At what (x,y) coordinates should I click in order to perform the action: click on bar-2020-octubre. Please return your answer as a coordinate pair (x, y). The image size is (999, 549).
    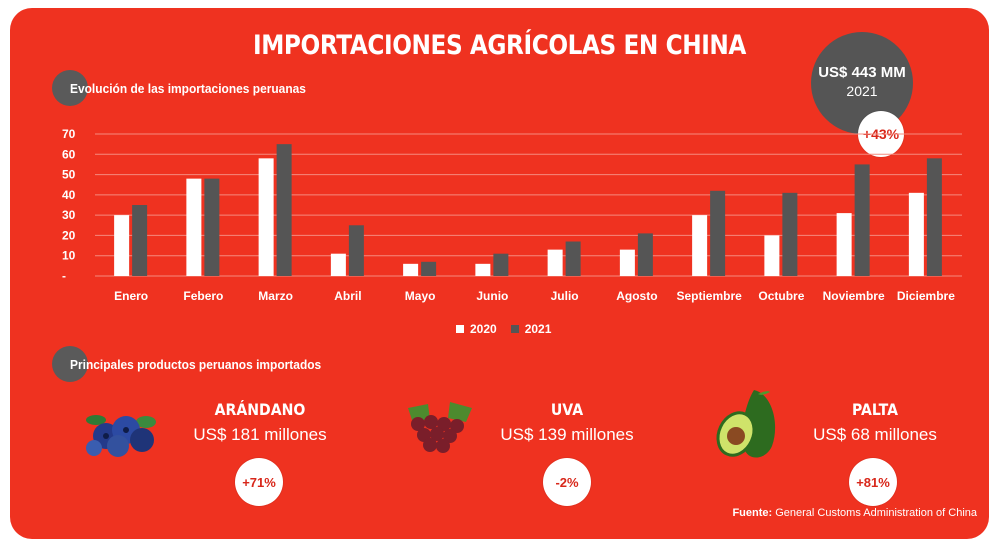
    Looking at the image, I should click on (772, 255).